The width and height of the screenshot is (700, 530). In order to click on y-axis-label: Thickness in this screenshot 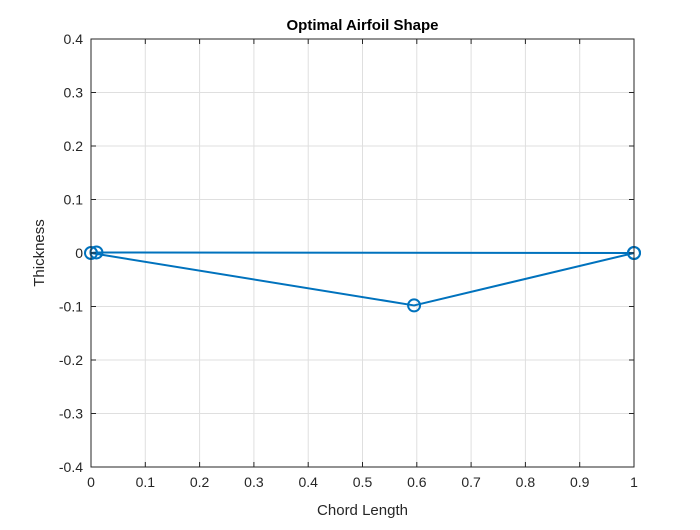, I will do `click(39, 253)`.